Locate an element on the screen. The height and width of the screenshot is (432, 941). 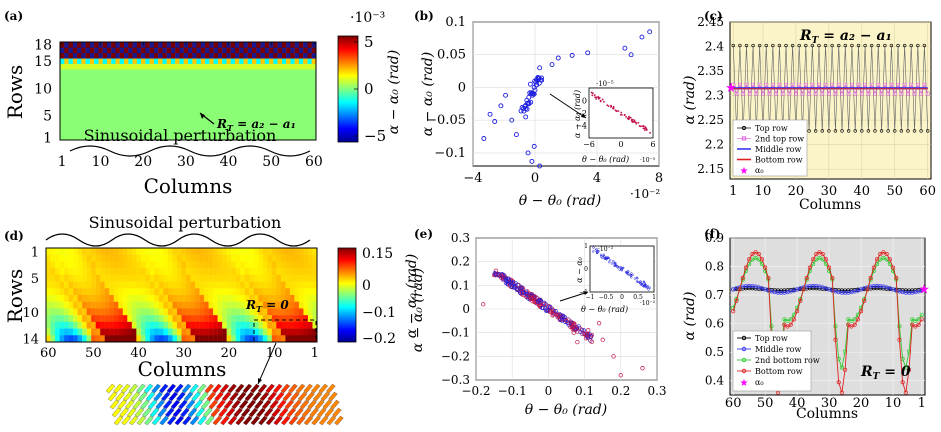
panel-b-inset-ticks: −6 0 60−2−4 is located at coordinates (615, 123).